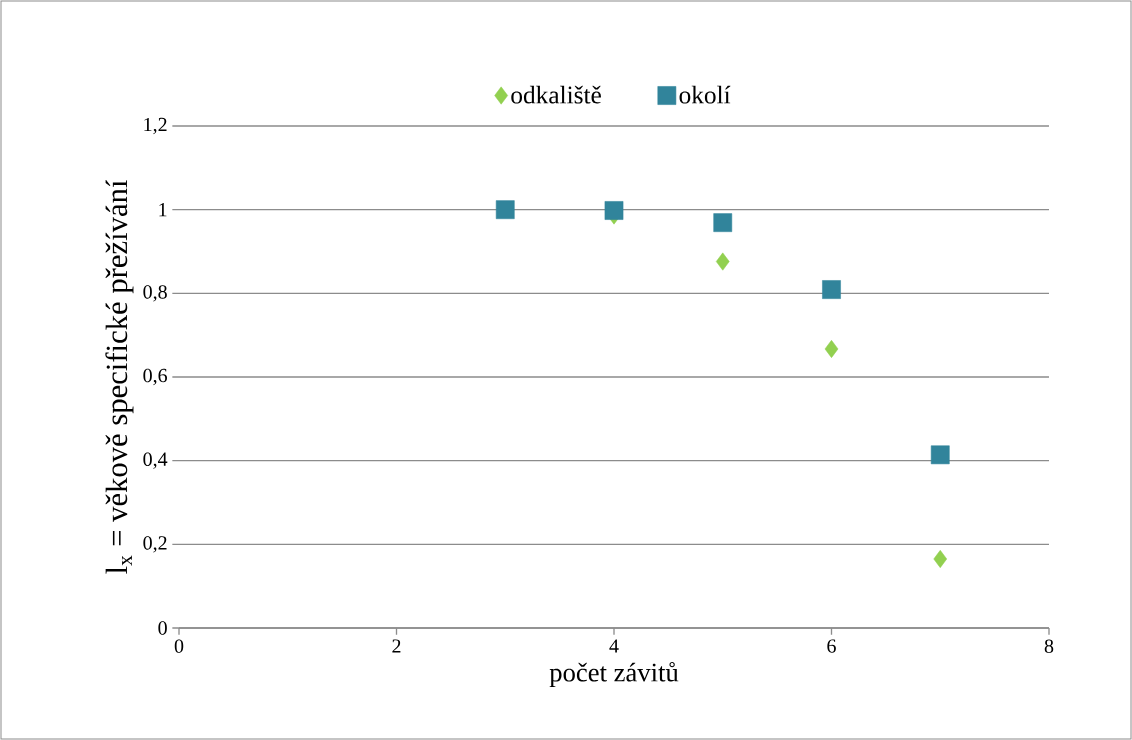  What do you see at coordinates (155, 126) in the screenshot?
I see `y-tick-label: 1,2` at bounding box center [155, 126].